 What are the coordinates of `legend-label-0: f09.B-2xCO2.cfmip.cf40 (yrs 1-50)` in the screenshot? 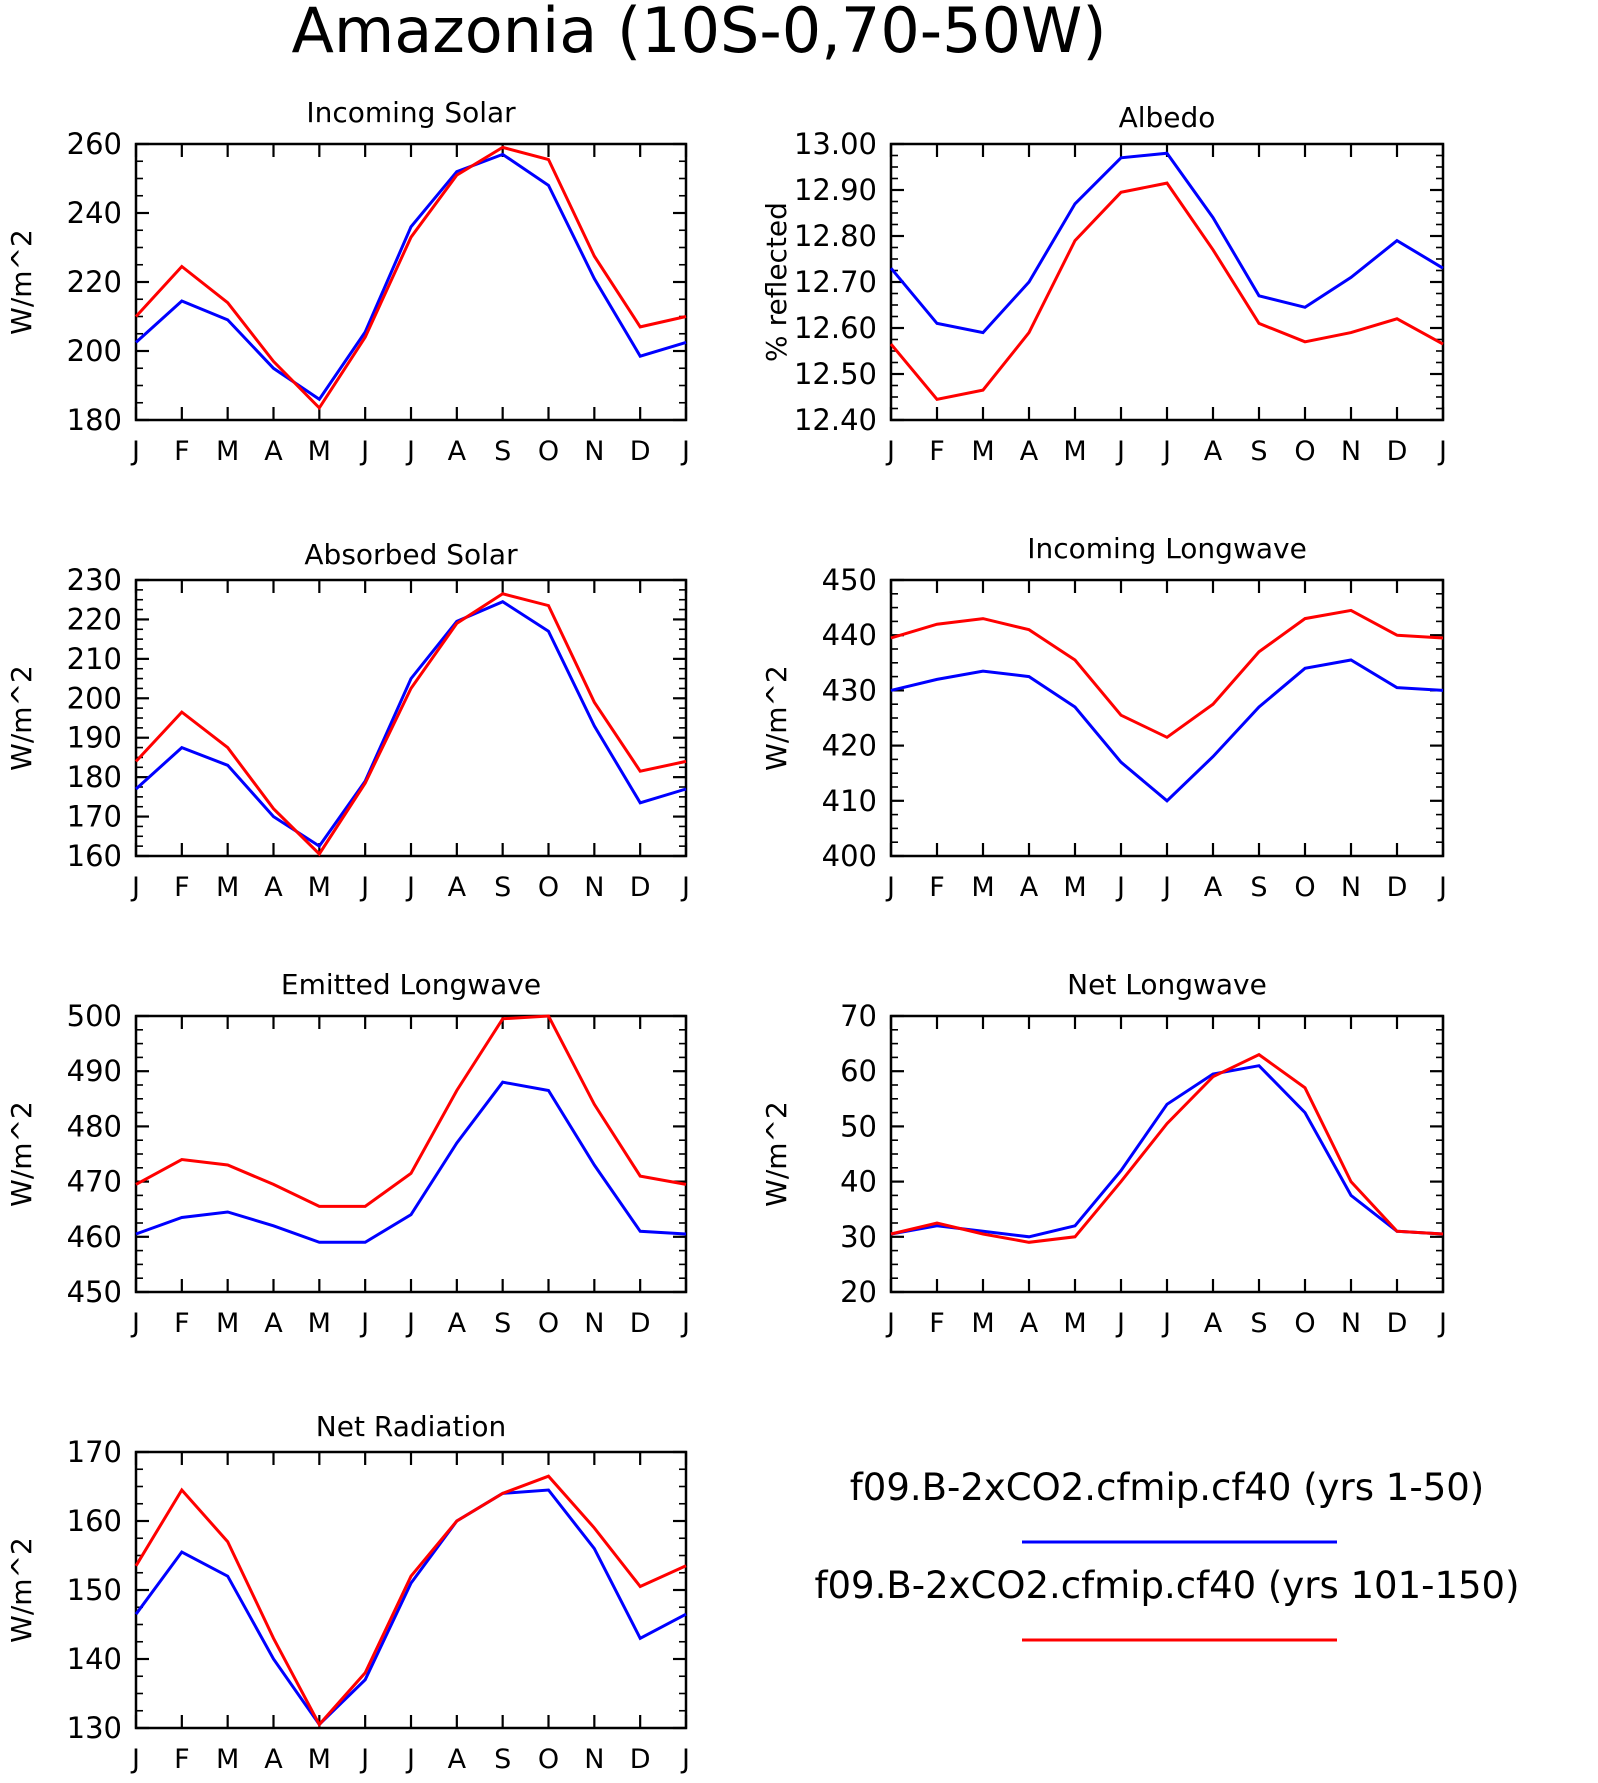 It's located at (1167, 1487).